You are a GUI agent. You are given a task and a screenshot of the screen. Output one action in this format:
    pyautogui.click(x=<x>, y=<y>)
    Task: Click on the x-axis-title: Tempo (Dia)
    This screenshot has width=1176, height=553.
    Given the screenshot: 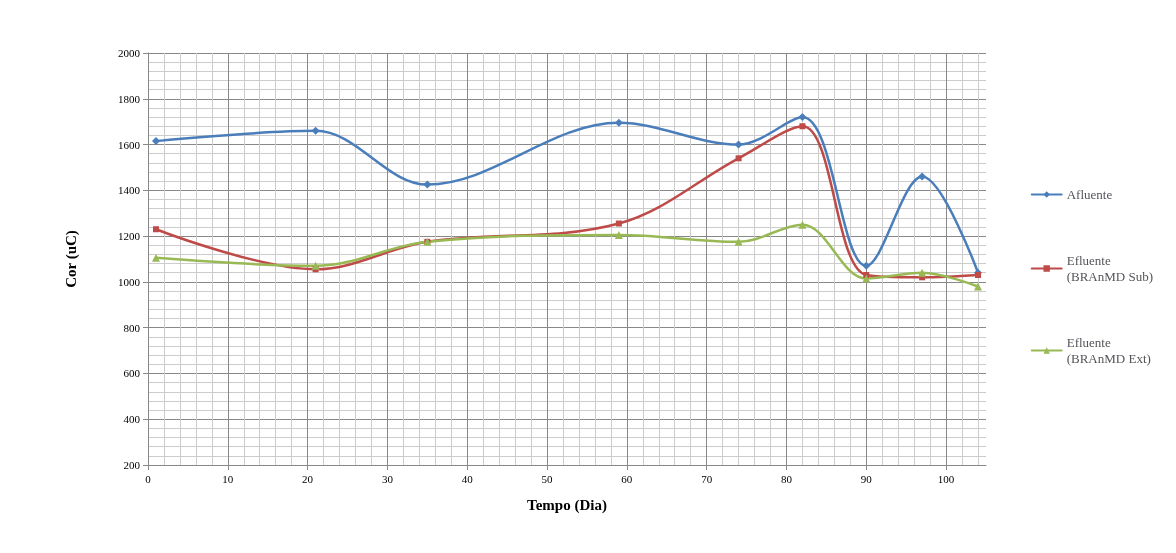 What is the action you would take?
    pyautogui.click(x=567, y=505)
    